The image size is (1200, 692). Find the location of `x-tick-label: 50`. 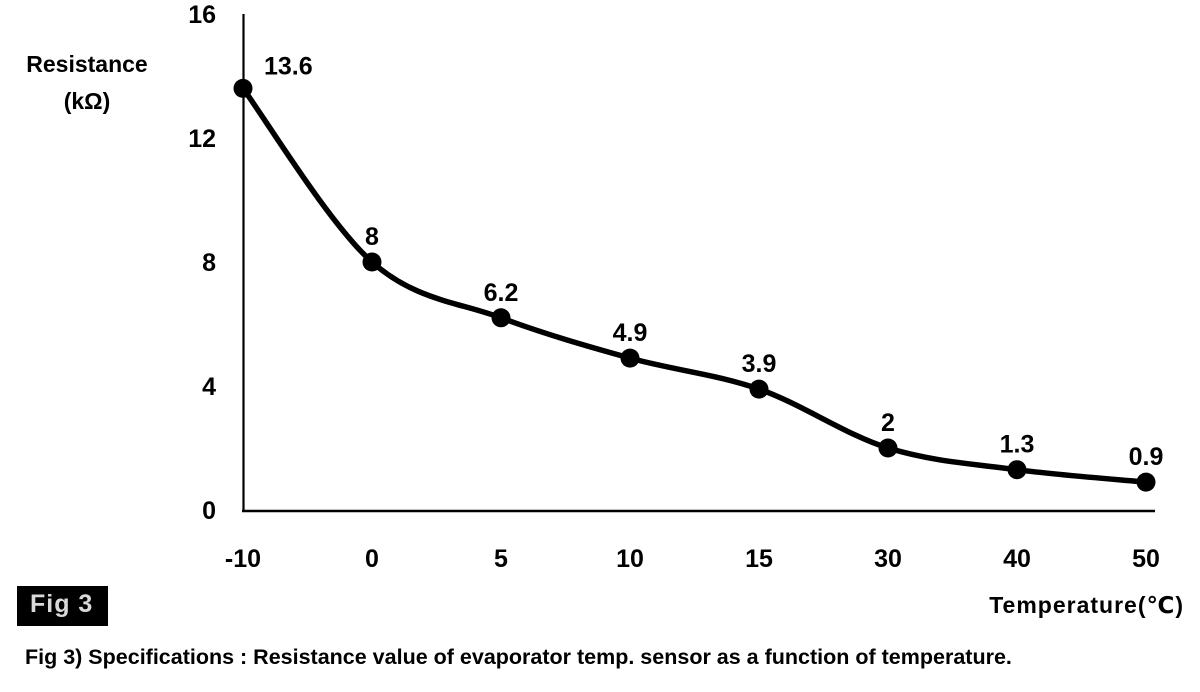

x-tick-label: 50 is located at coordinates (1146, 559).